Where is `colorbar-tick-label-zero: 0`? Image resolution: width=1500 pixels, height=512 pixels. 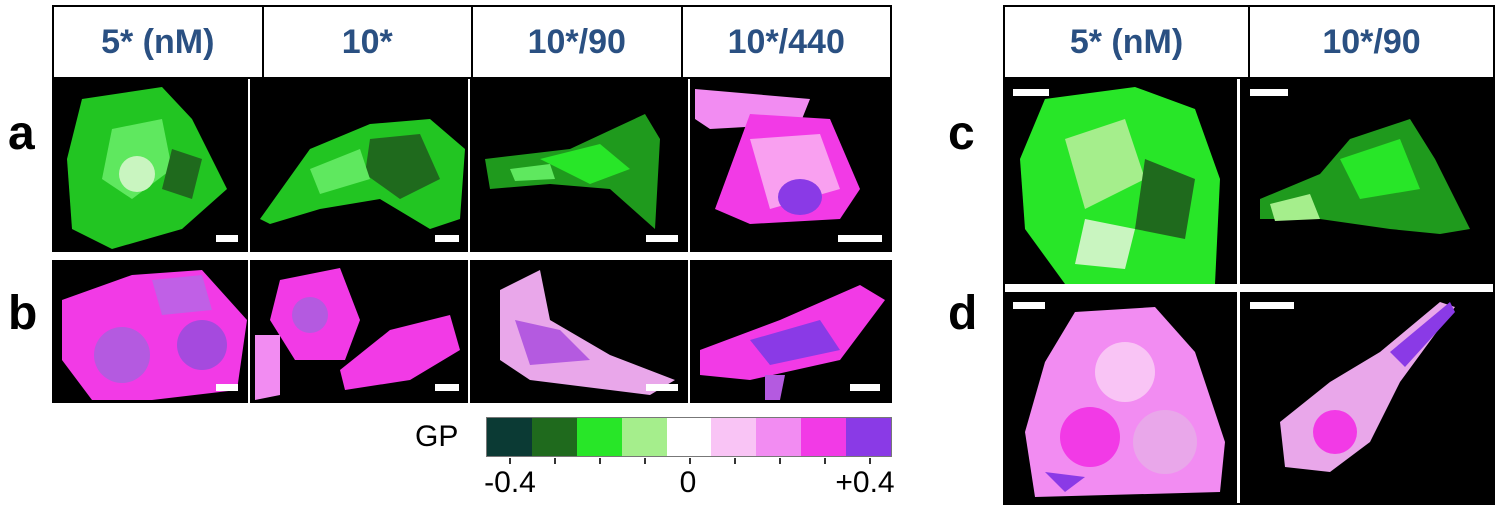 colorbar-tick-label-zero: 0 is located at coordinates (688, 482).